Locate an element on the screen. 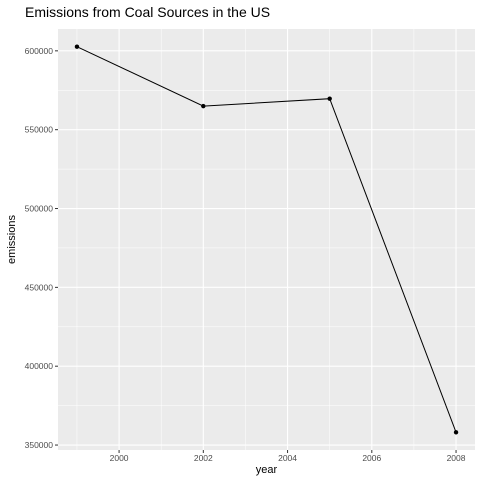 This screenshot has width=480, height=480. y-tick-label: 550000 is located at coordinates (39, 130).